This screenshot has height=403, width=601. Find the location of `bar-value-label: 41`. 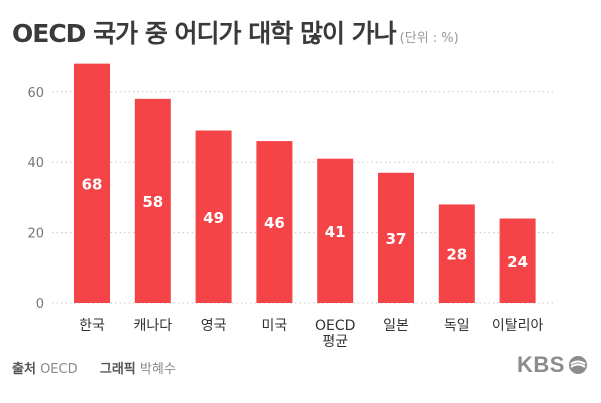

bar-value-label: 41 is located at coordinates (335, 232).